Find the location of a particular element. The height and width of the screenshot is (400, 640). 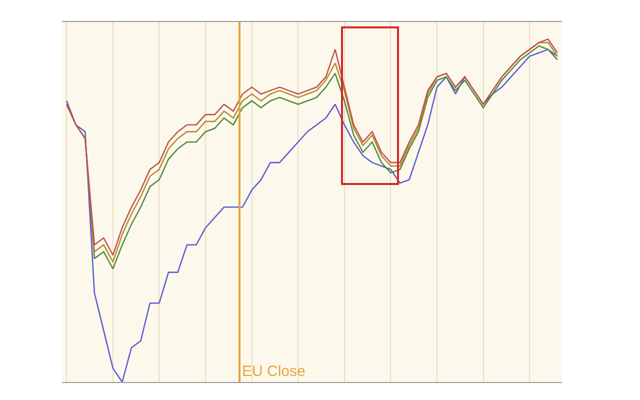

annotation: EU Close is located at coordinates (274, 371).